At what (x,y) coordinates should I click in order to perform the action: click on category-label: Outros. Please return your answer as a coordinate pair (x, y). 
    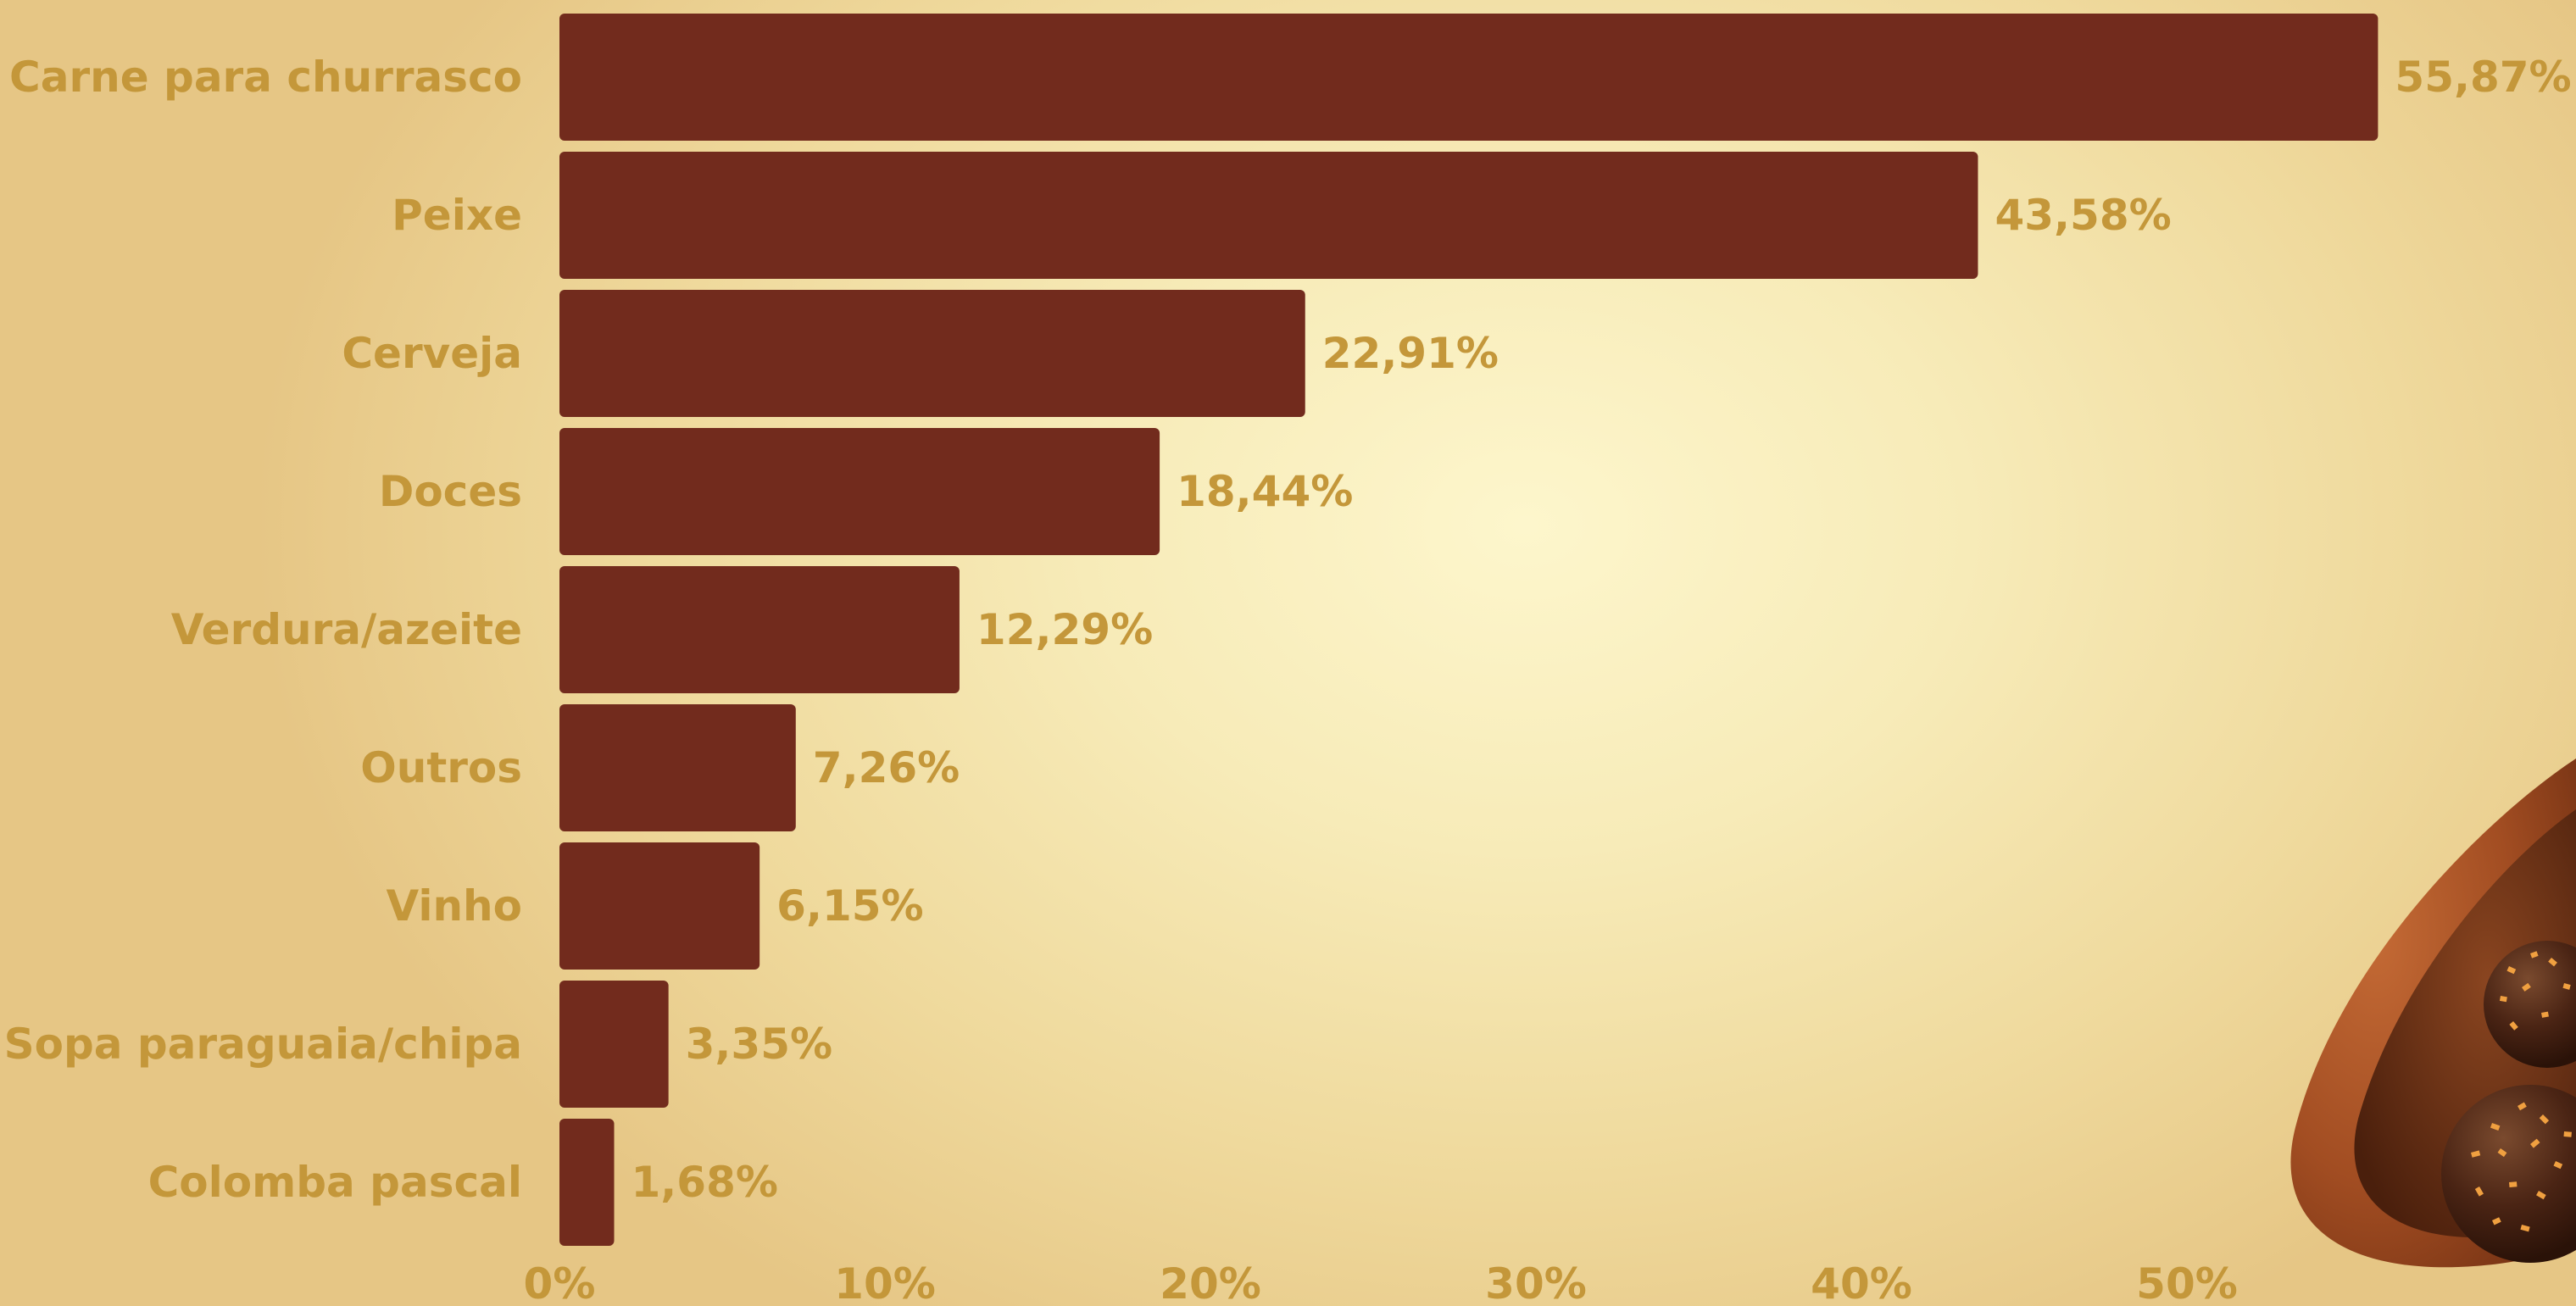
    Looking at the image, I should click on (441, 767).